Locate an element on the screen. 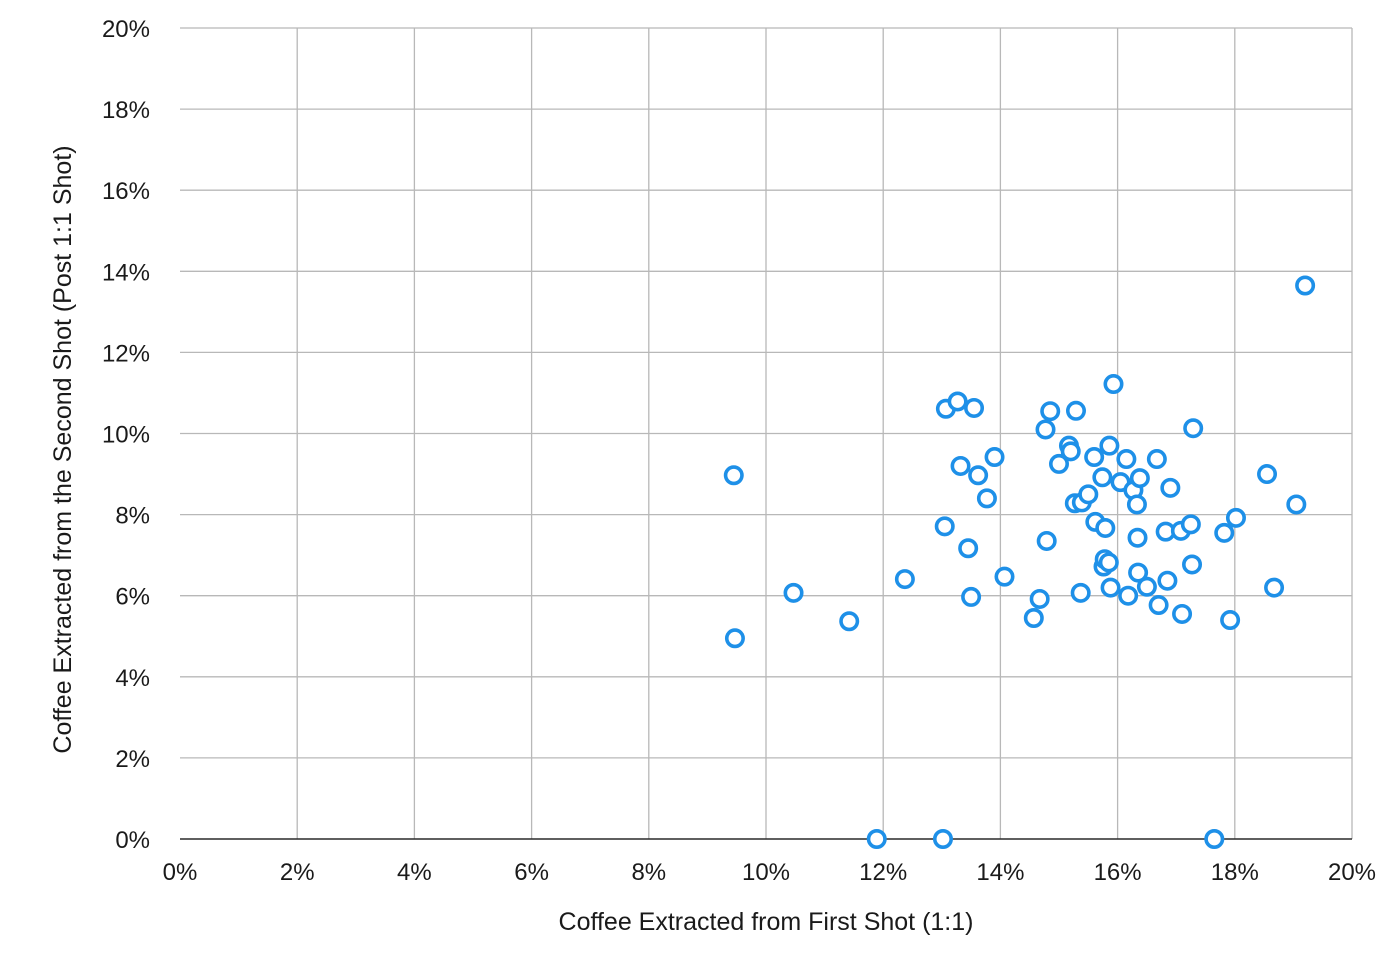 This screenshot has height=965, width=1400. y-tick-label: 18% is located at coordinates (126, 110).